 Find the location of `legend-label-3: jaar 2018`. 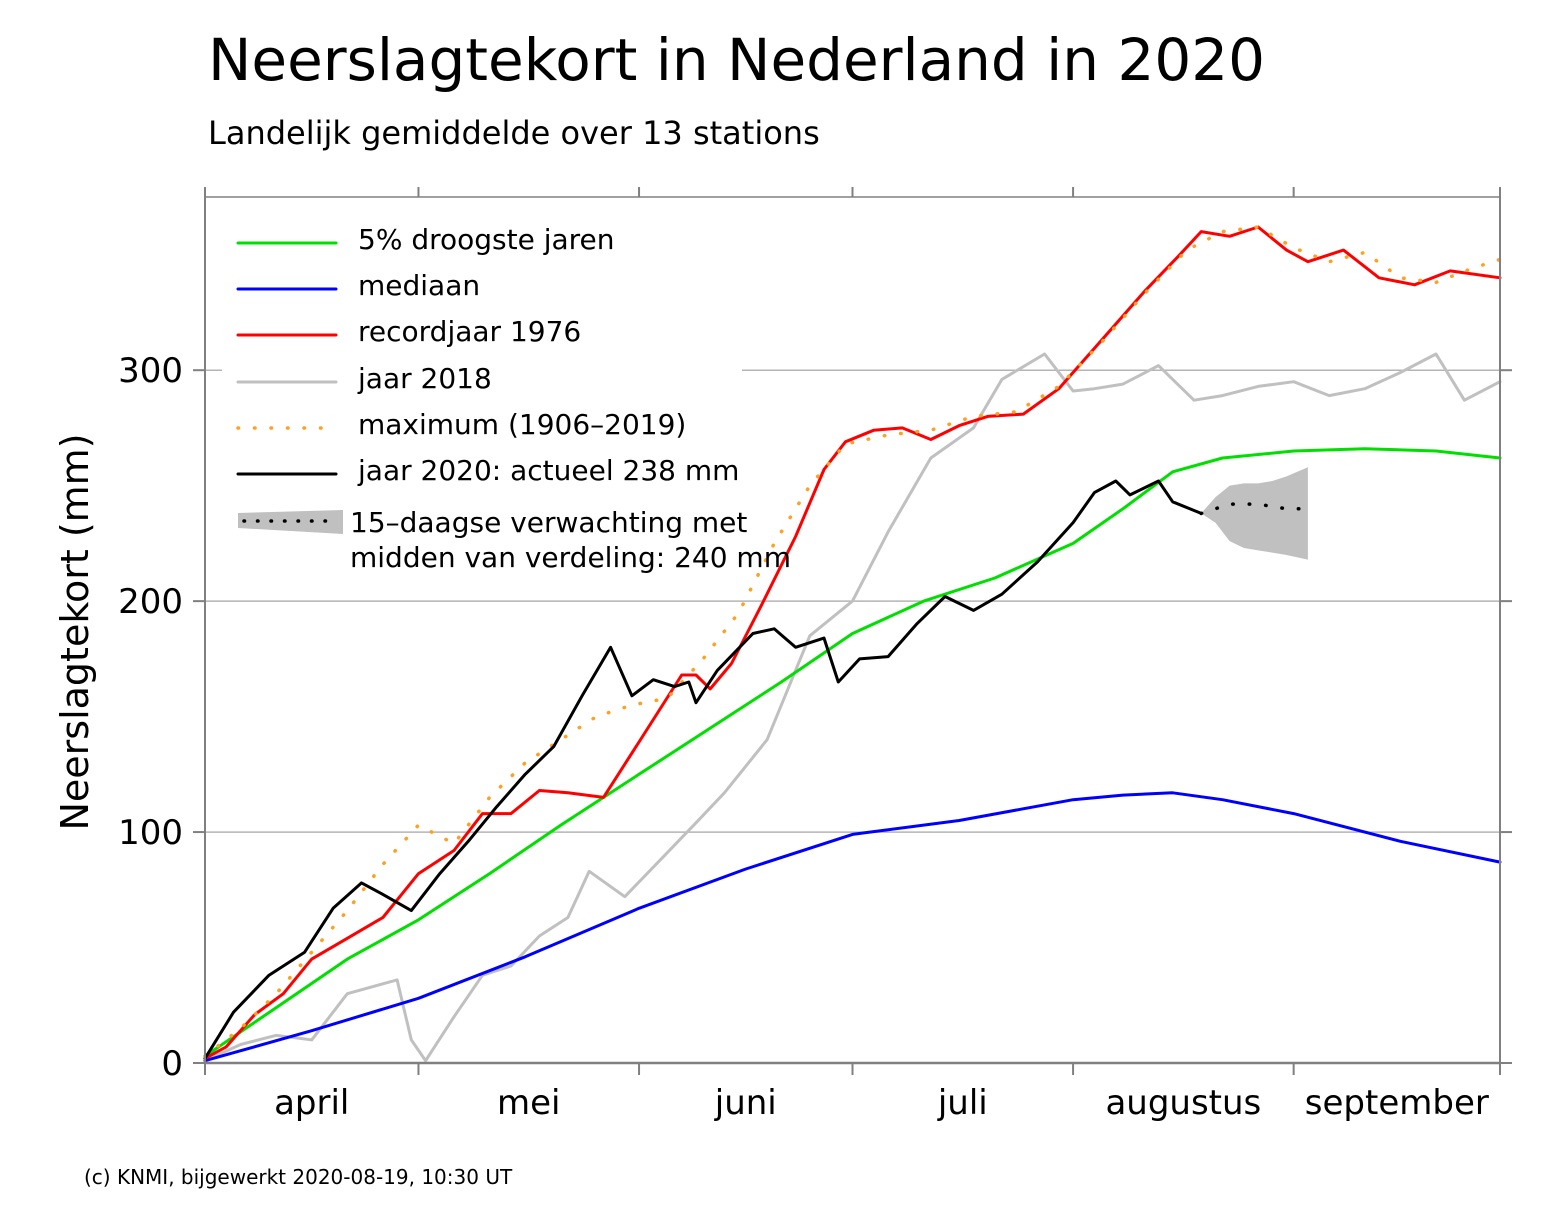

legend-label-3: jaar 2018 is located at coordinates (424, 378).